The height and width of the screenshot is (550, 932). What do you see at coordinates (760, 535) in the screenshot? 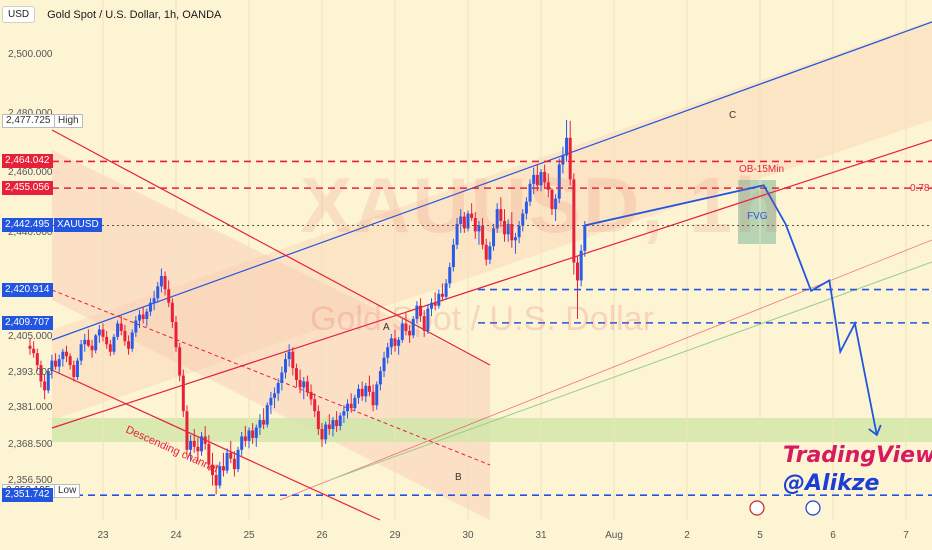
I see `x-tick-5: 5` at bounding box center [760, 535].